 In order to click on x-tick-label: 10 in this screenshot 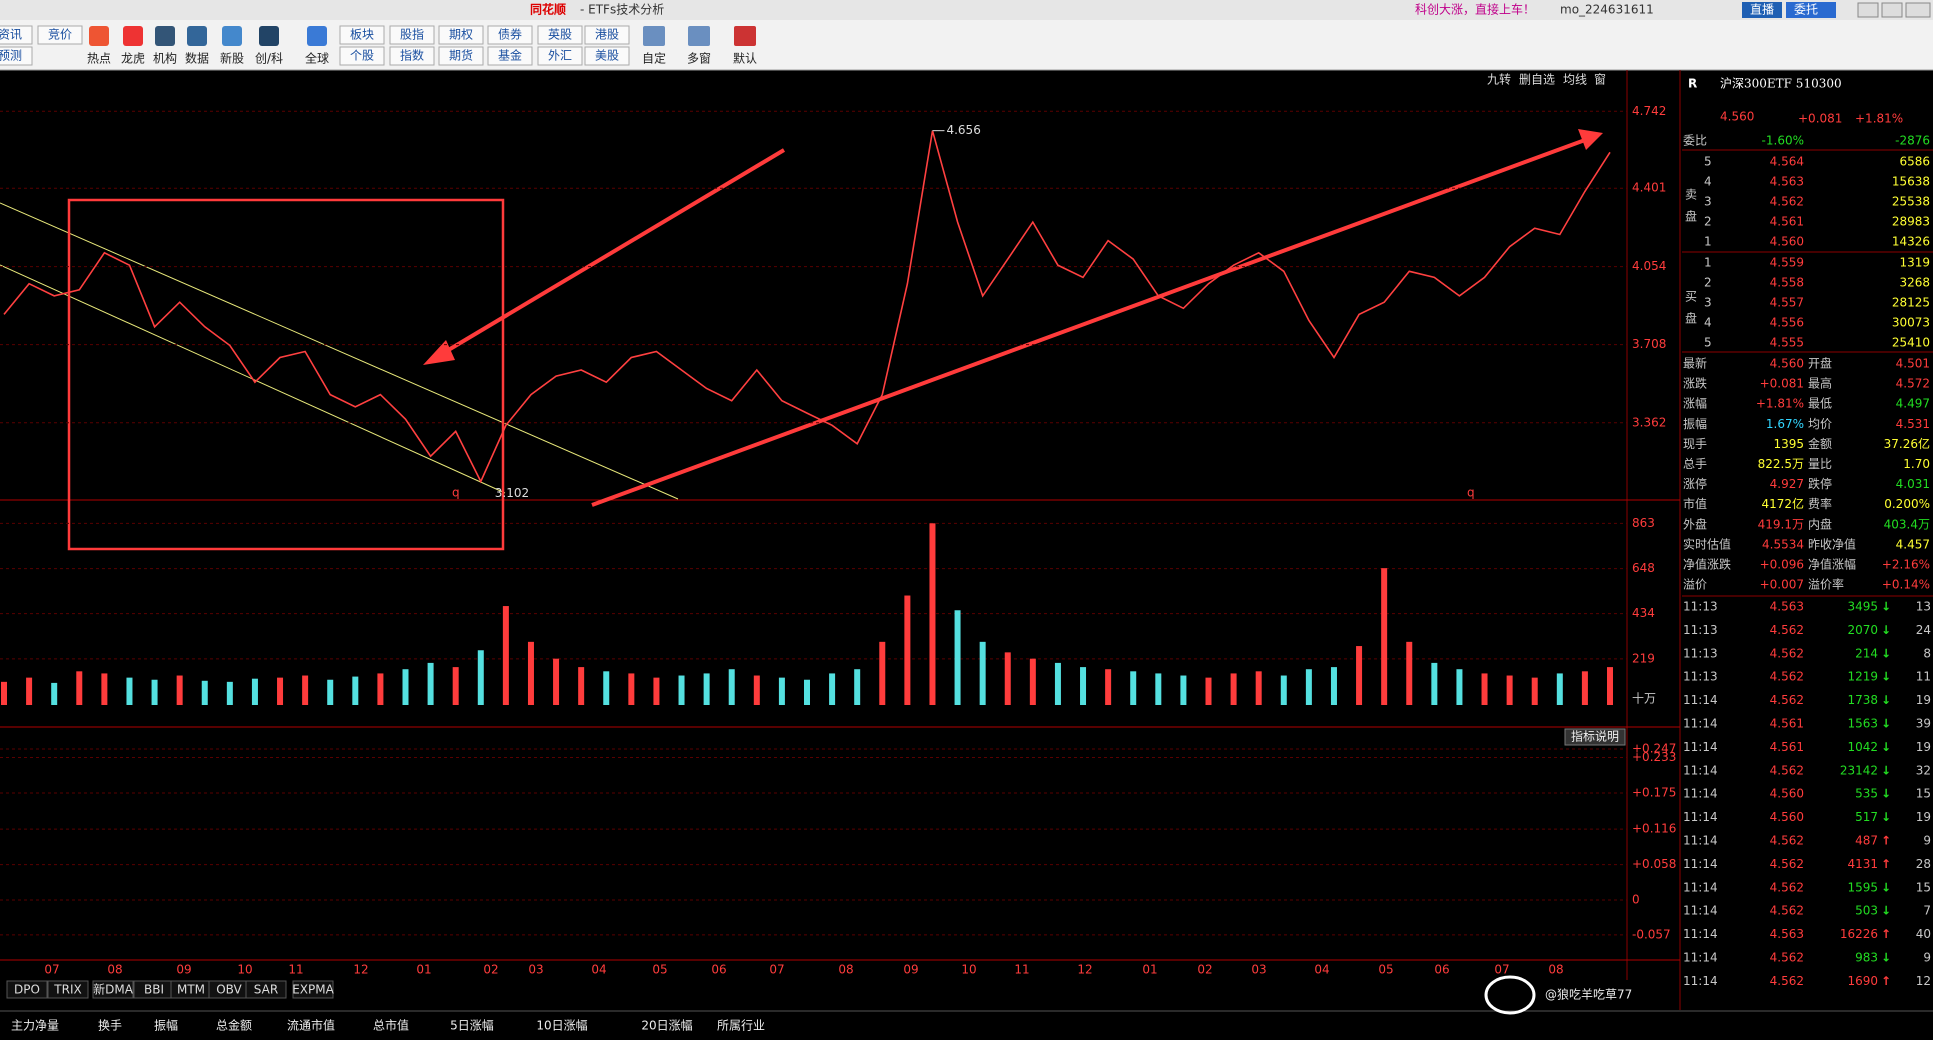, I will do `click(244, 970)`.